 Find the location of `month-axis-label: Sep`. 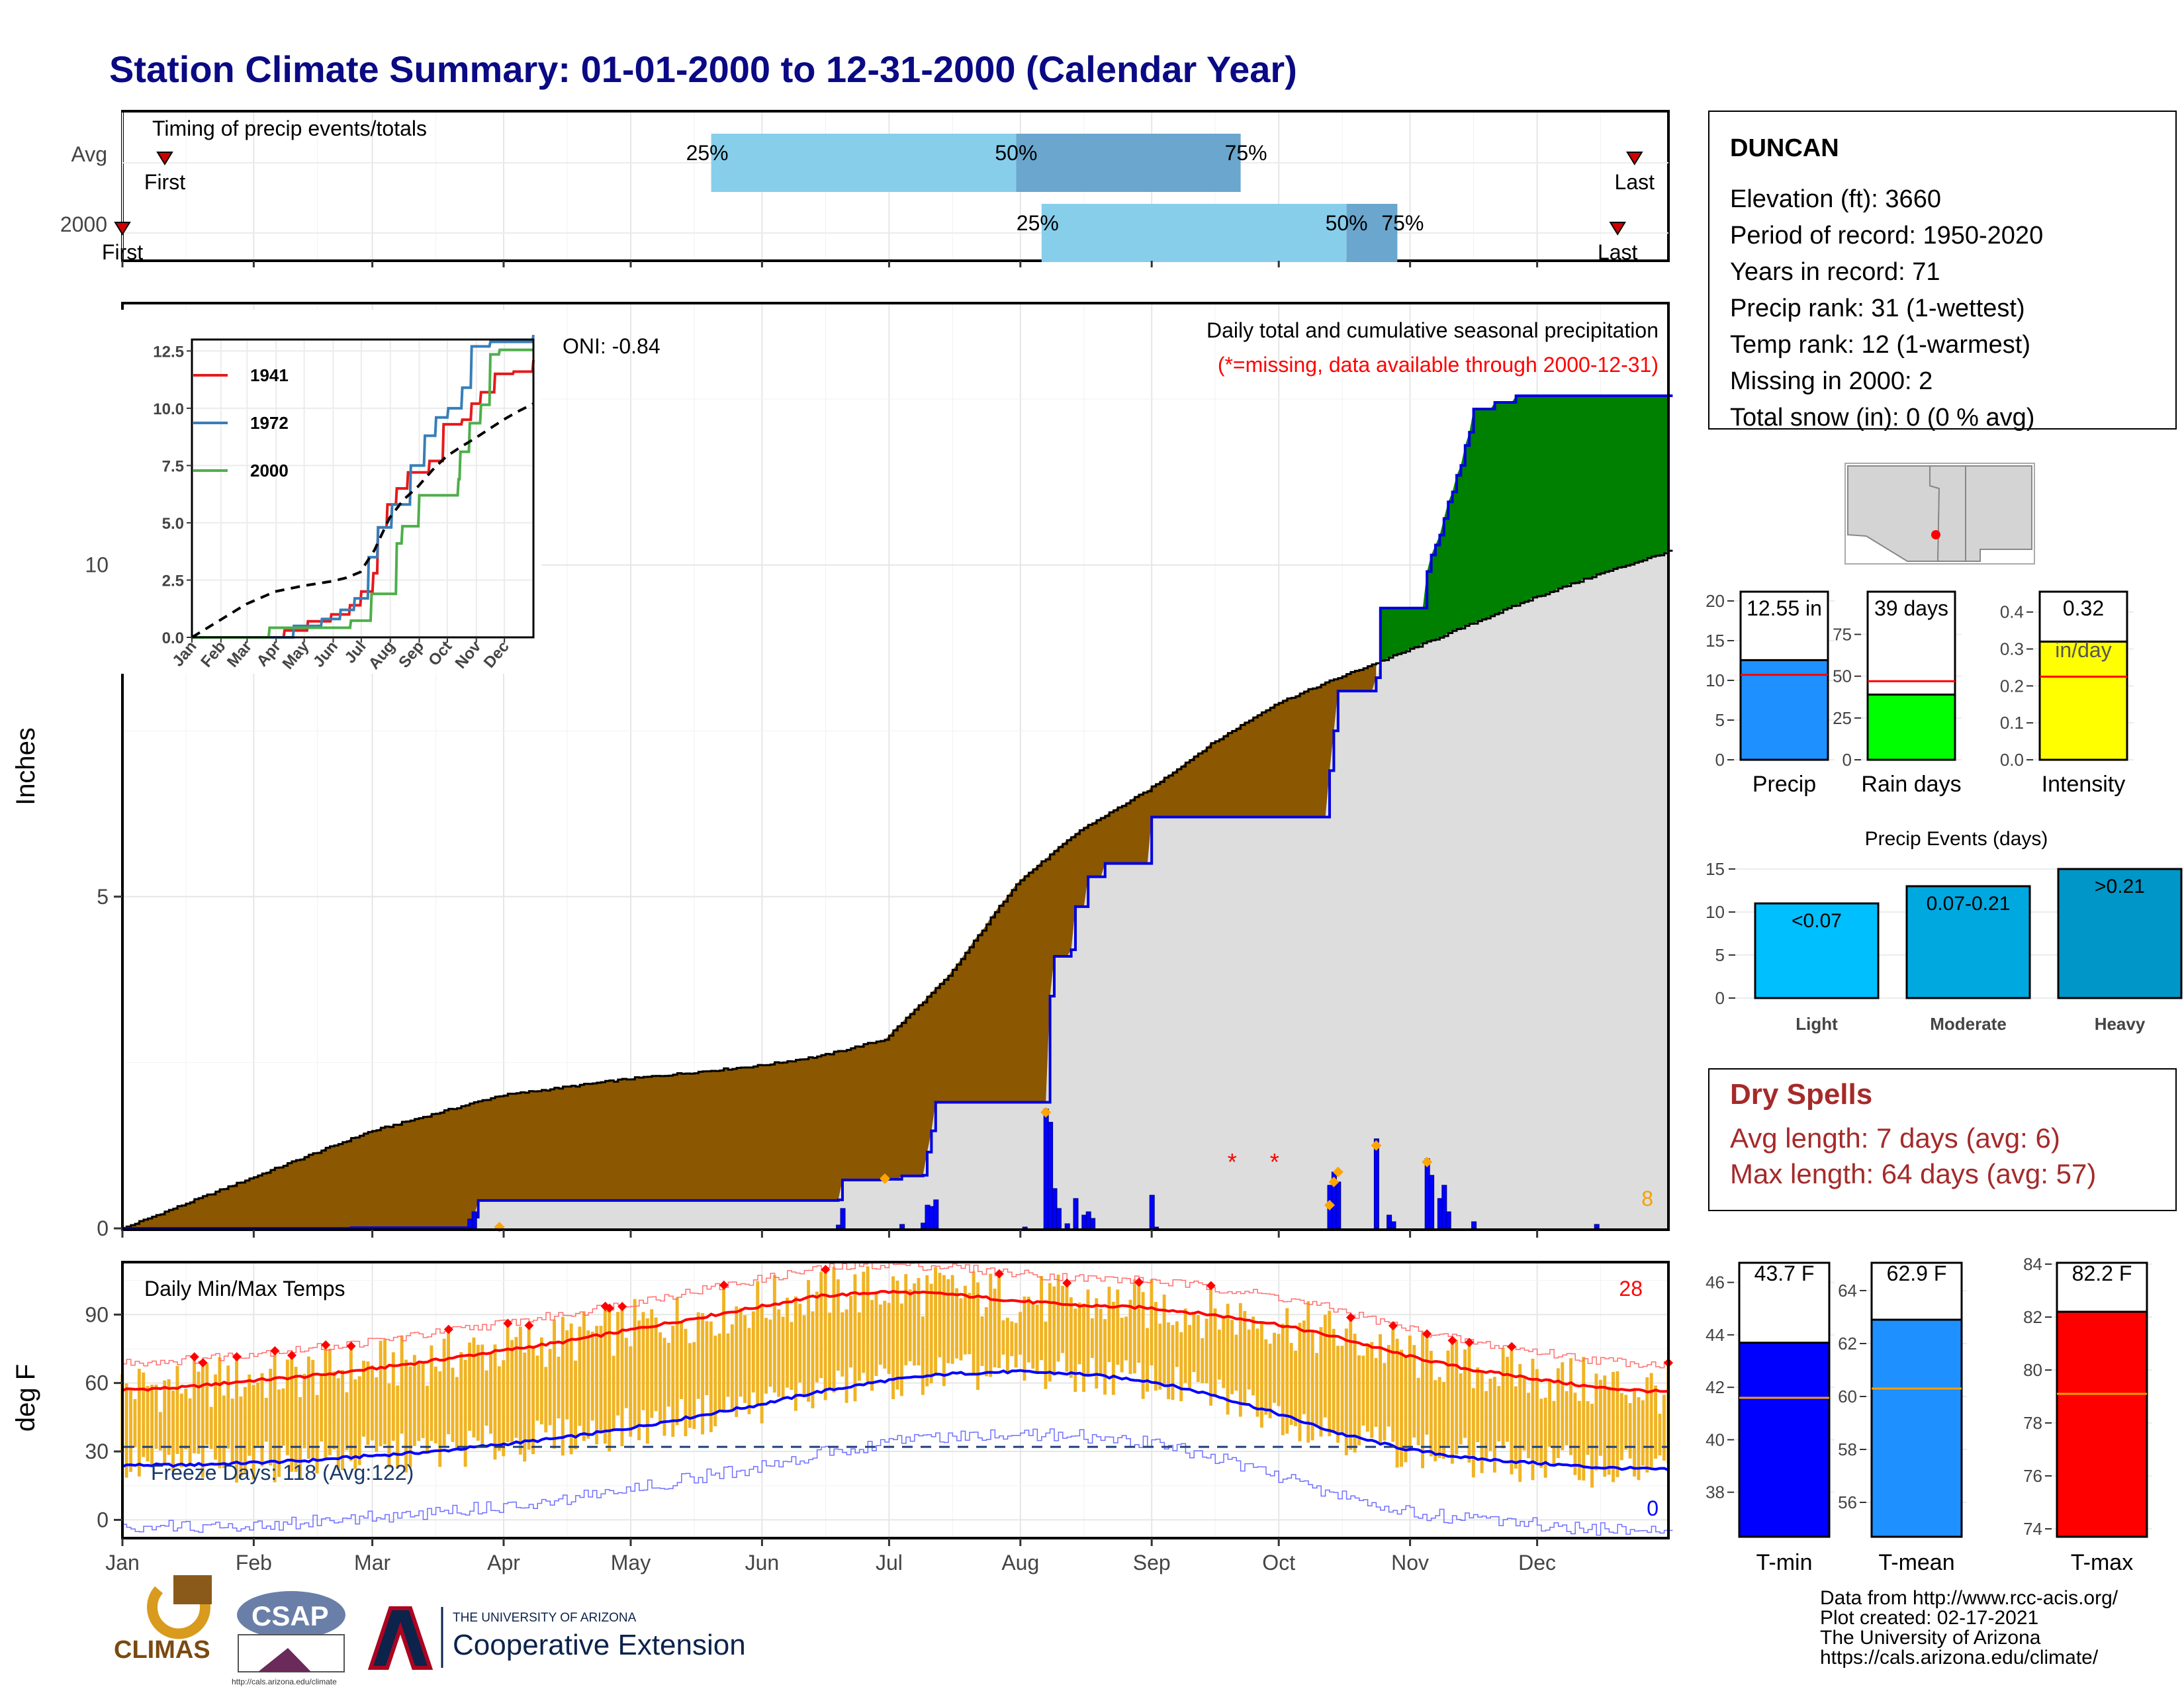

month-axis-label: Sep is located at coordinates (1152, 1563).